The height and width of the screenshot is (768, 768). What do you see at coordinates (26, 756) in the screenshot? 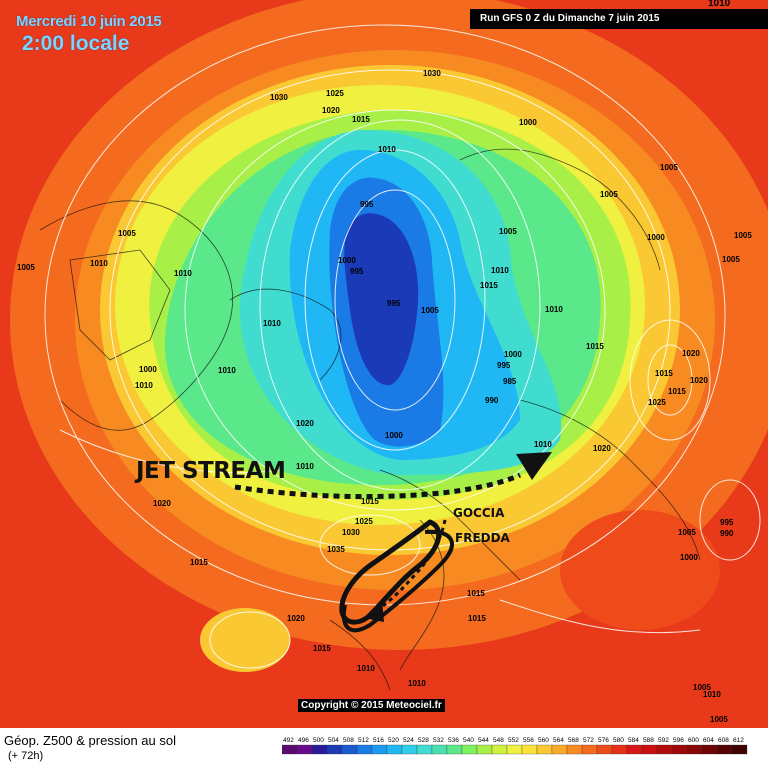
I see `legend-subtitle: (+ 72h)` at bounding box center [26, 756].